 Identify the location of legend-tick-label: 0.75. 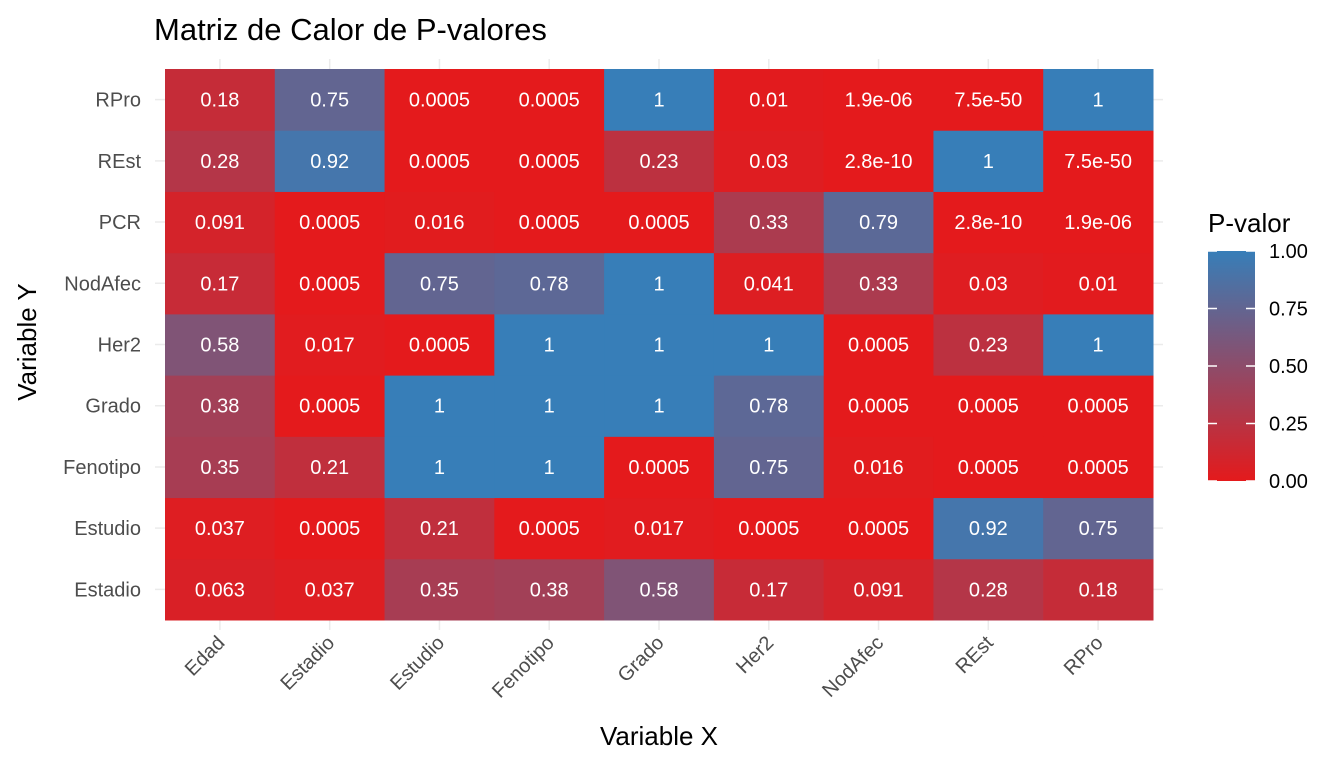
(1288, 310).